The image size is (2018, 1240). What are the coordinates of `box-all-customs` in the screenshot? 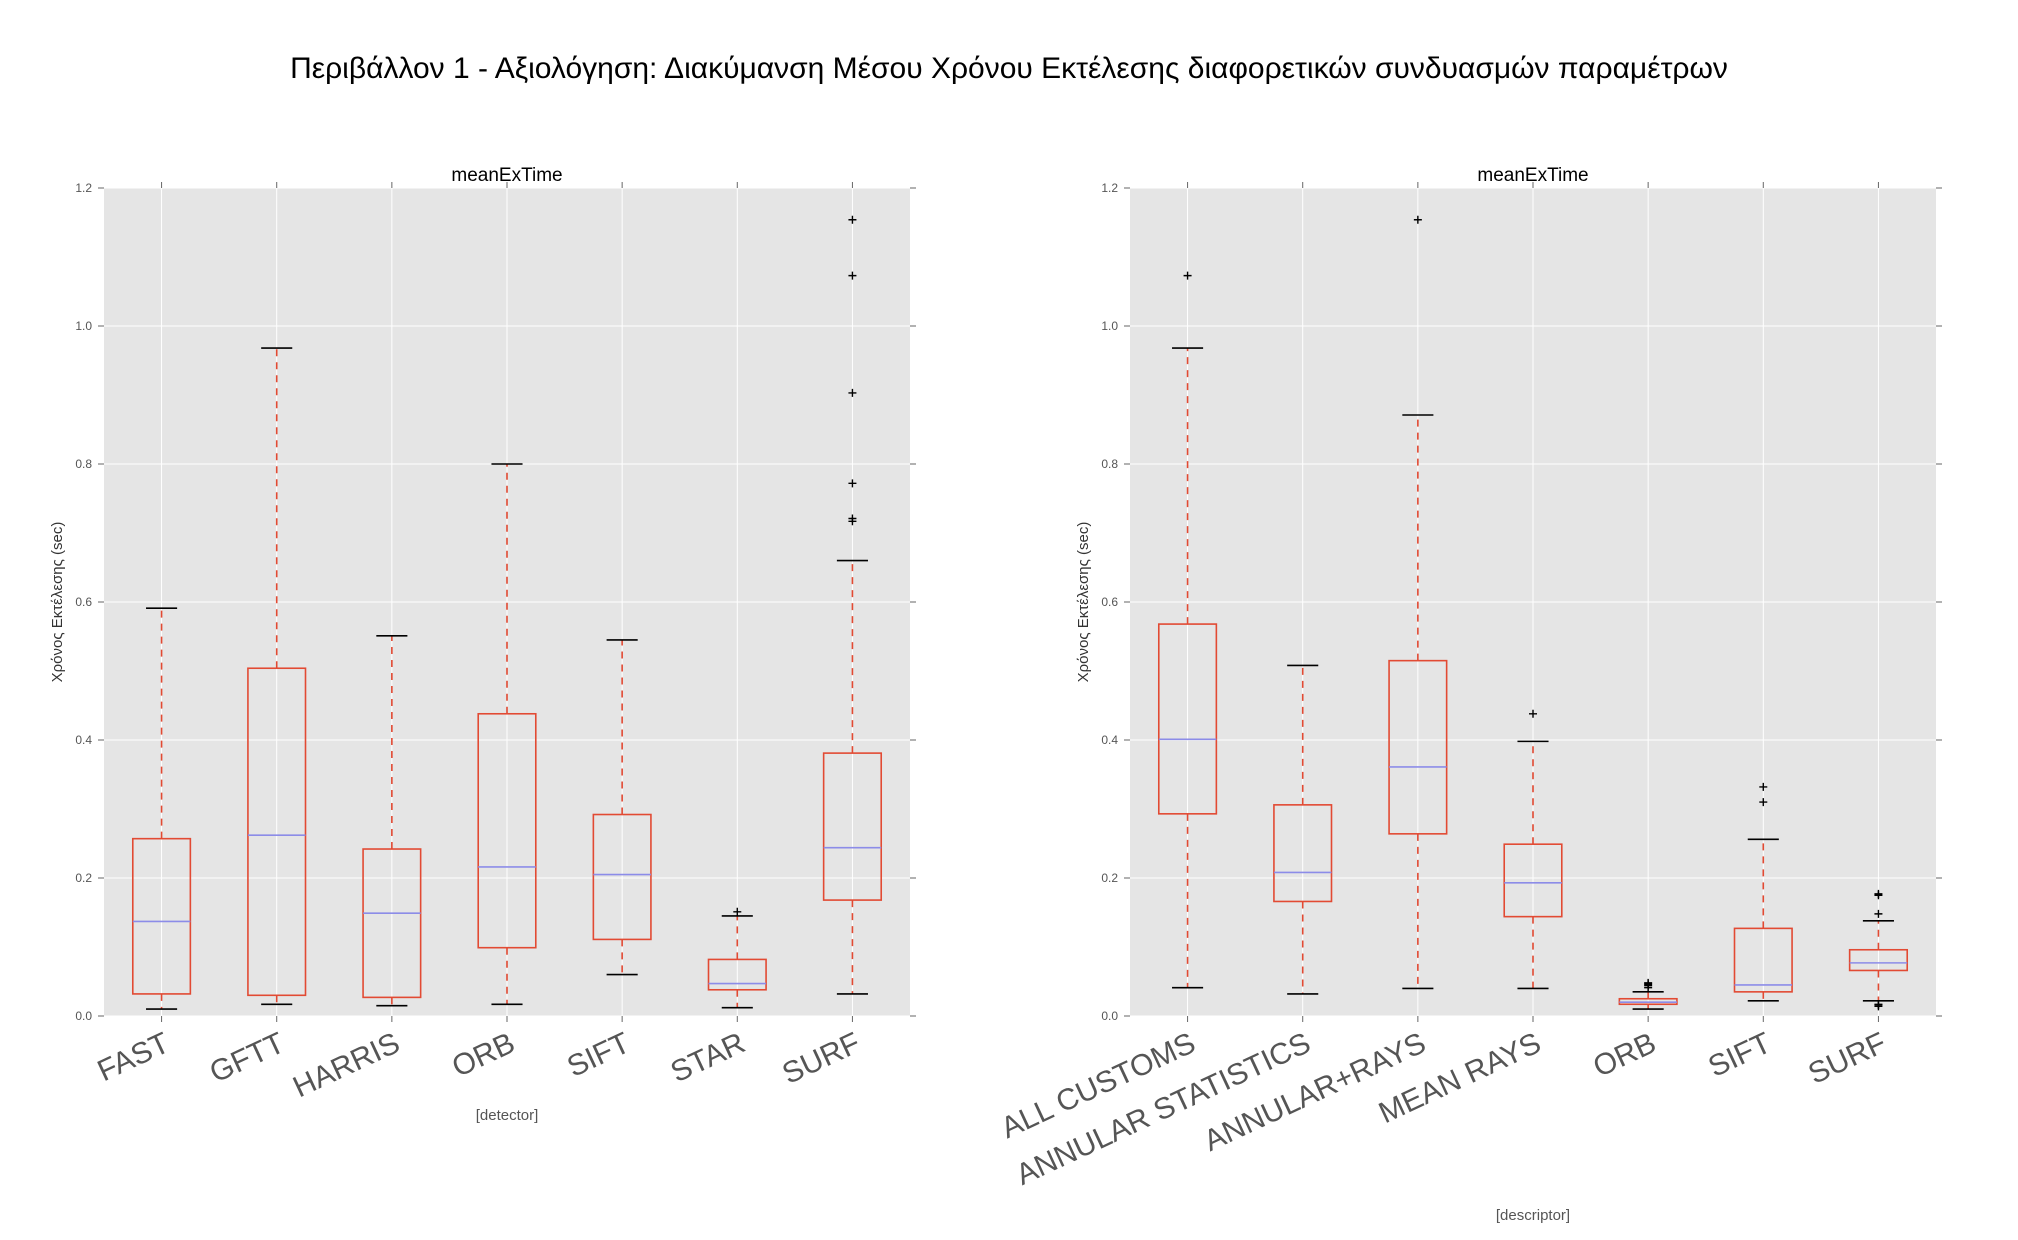 It's located at (1187, 630).